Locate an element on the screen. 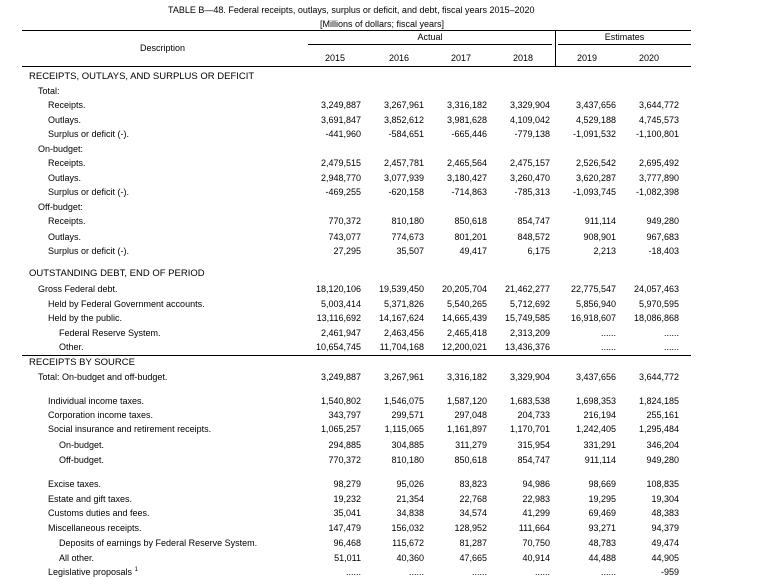 The width and height of the screenshot is (764, 586). row-label: Held by the public. is located at coordinates (85, 318).